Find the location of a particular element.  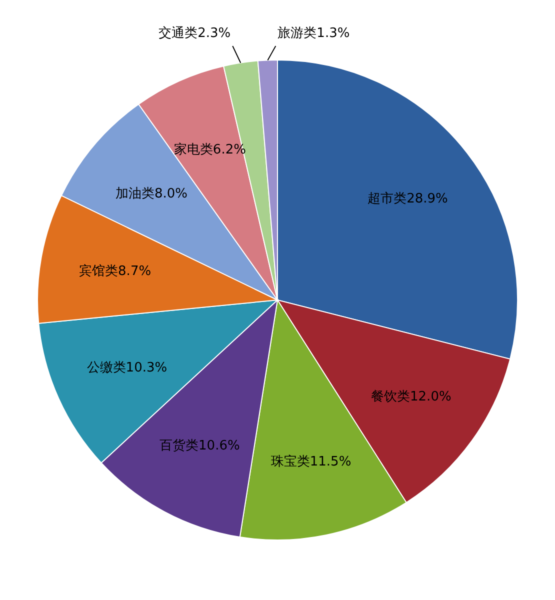

slice-label: 餐饮类12.0% is located at coordinates (411, 397).